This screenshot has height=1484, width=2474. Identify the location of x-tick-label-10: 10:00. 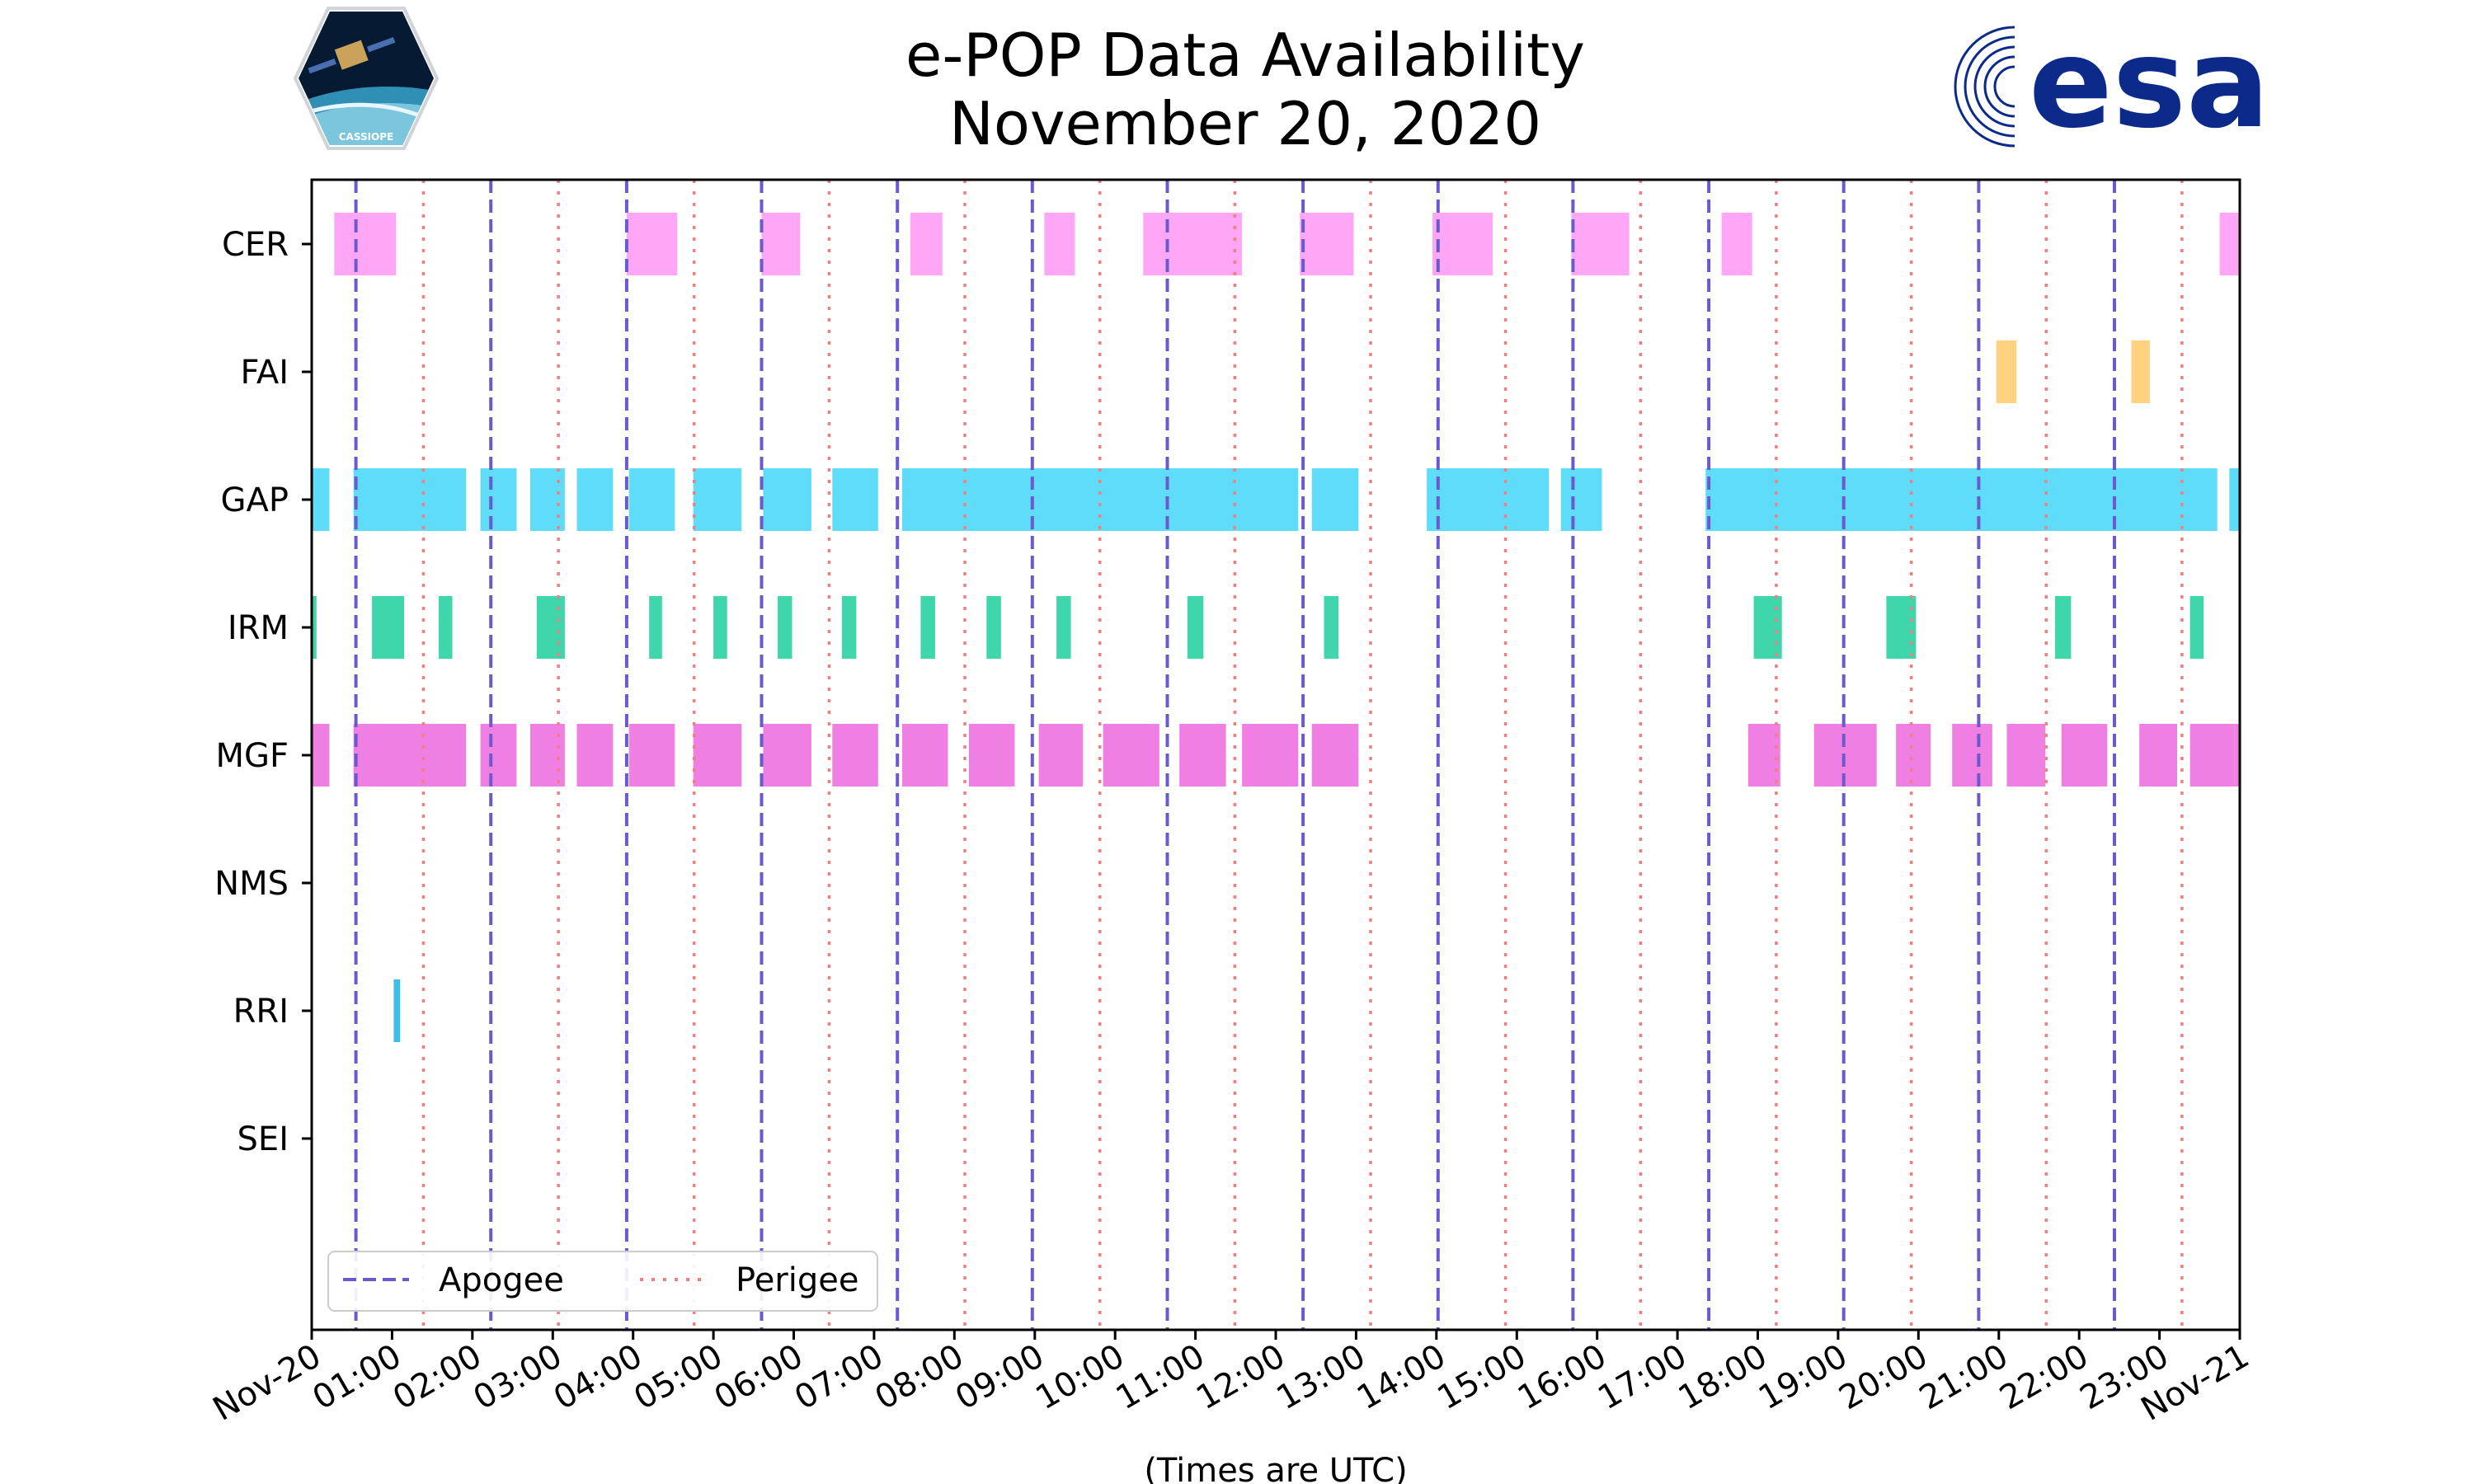
(1080, 1377).